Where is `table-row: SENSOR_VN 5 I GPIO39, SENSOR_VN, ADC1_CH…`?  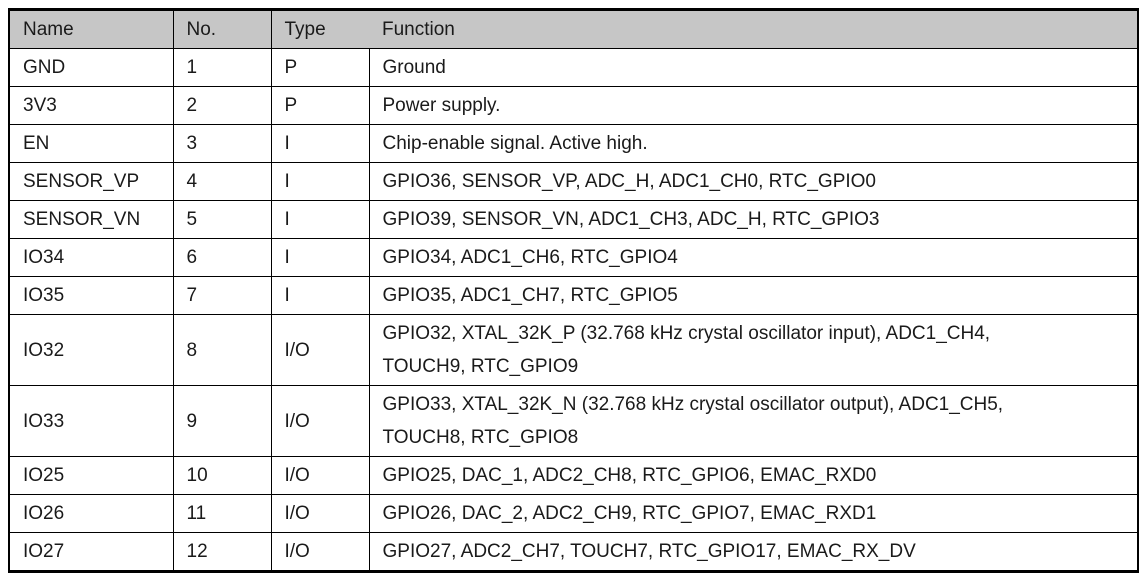
table-row: SENSOR_VN 5 I GPIO39, SENSOR_VN, ADC1_CH… is located at coordinates (573, 219).